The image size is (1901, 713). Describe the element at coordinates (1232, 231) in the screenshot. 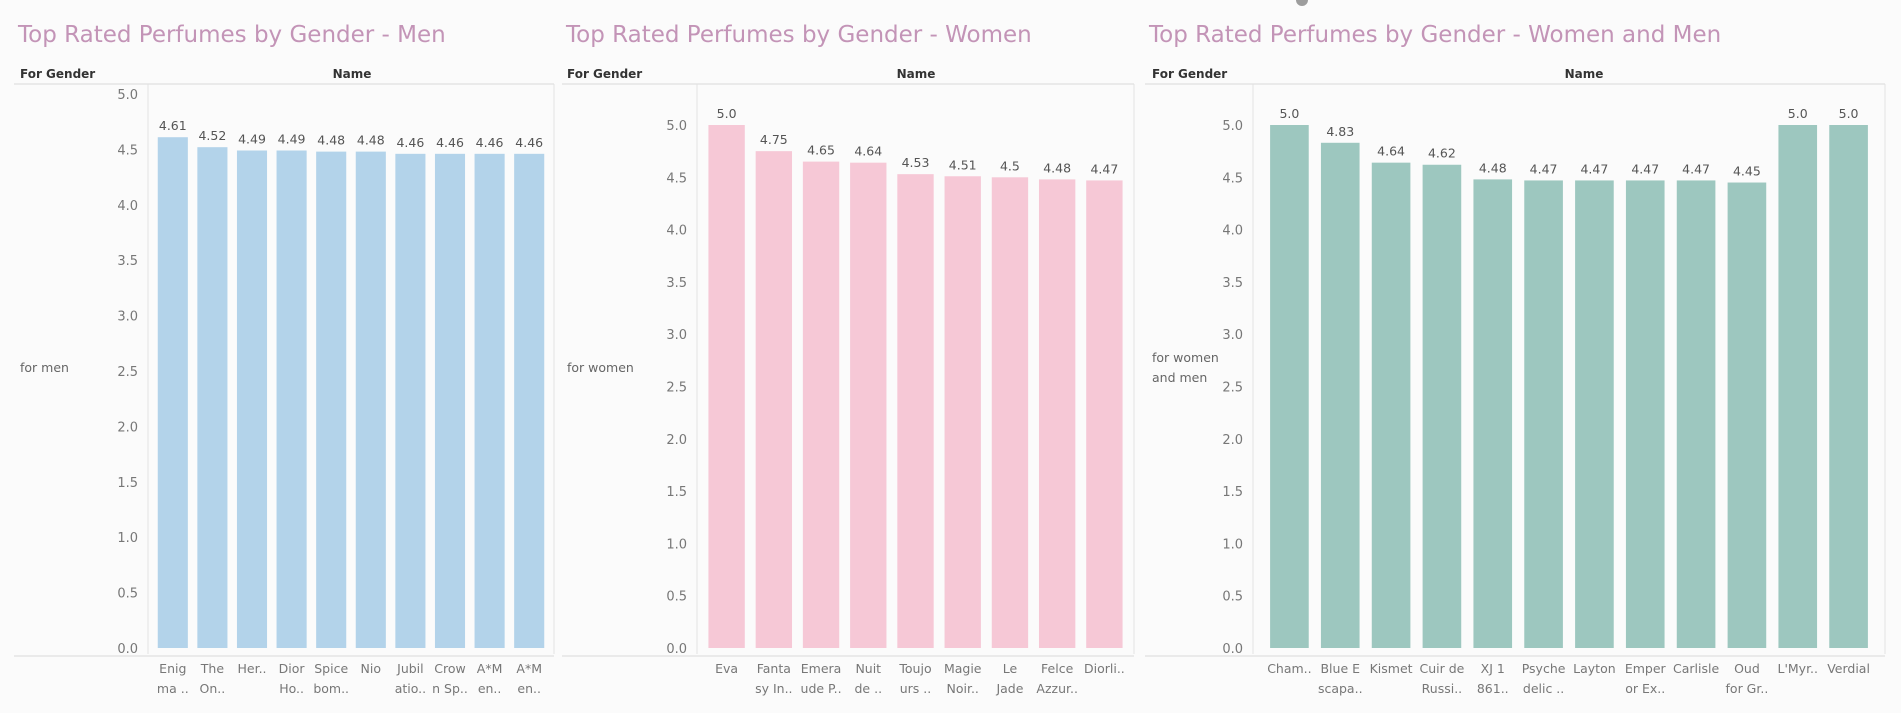

I see `y-tick-label: 4.0` at that location.